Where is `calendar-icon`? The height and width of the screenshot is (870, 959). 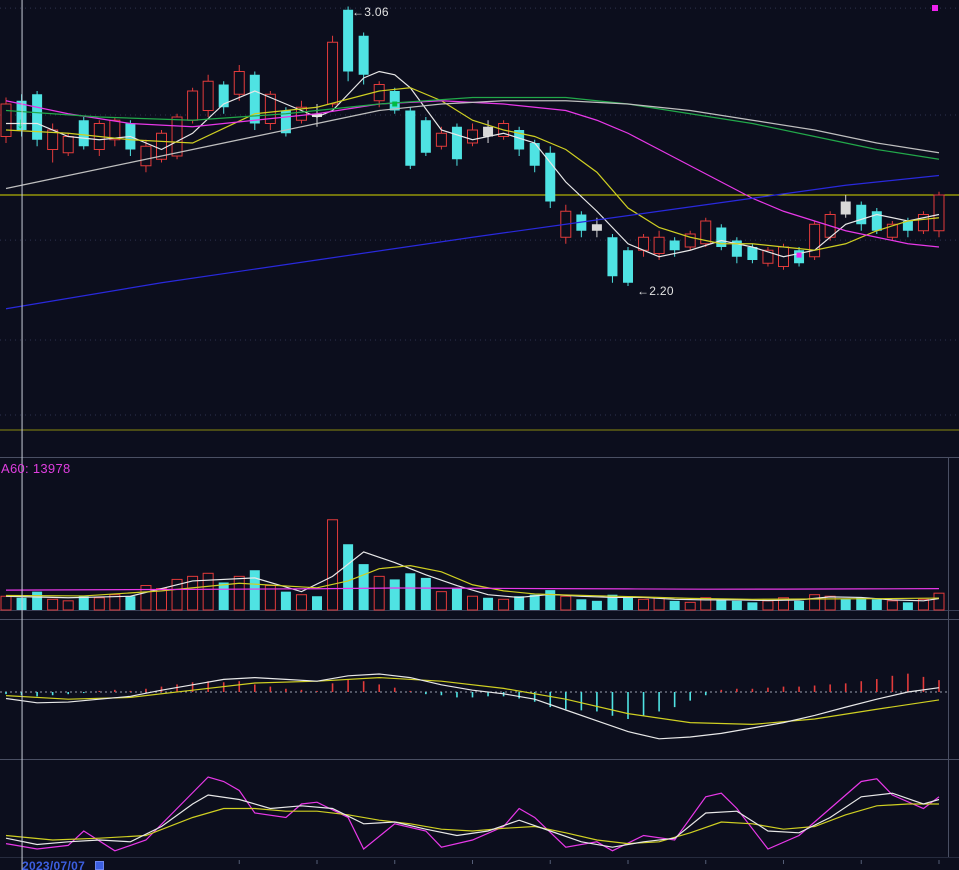
calendar-icon is located at coordinates (99, 865).